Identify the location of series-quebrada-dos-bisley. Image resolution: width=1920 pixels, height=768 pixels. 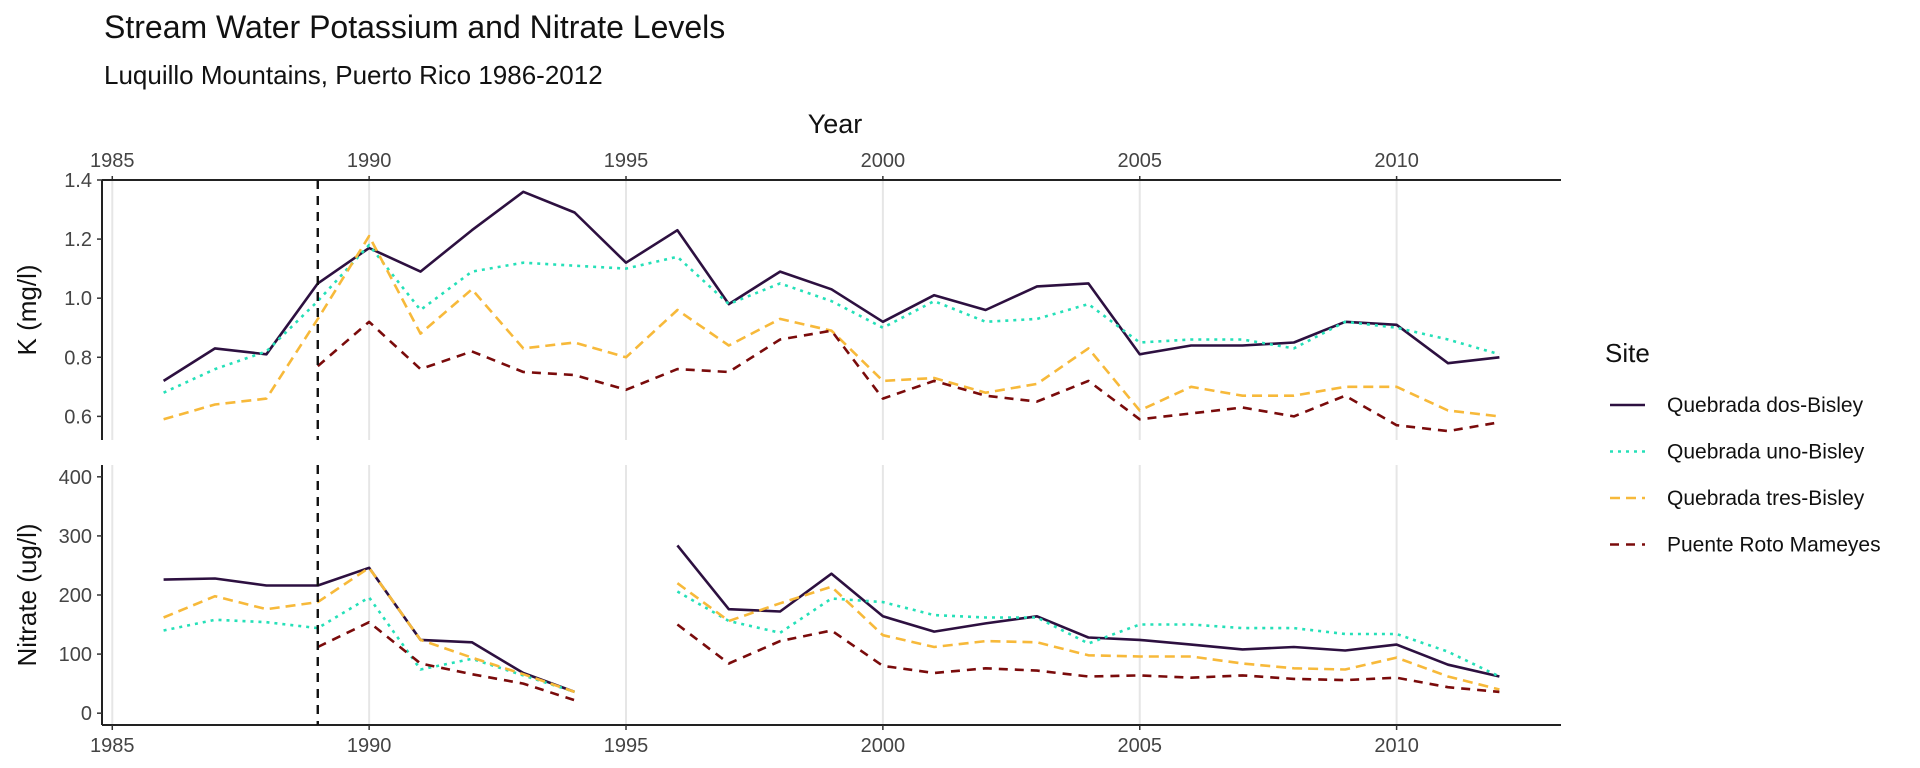
(831, 619).